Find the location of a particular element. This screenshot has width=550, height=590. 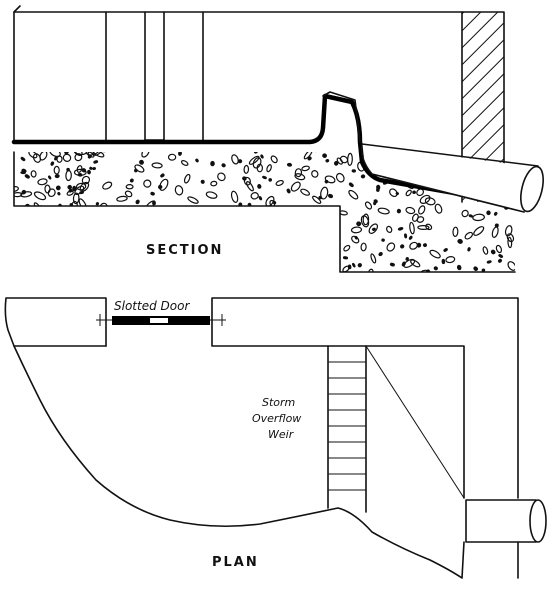

weir-label-line1: Storm is located at coordinates (278, 402).